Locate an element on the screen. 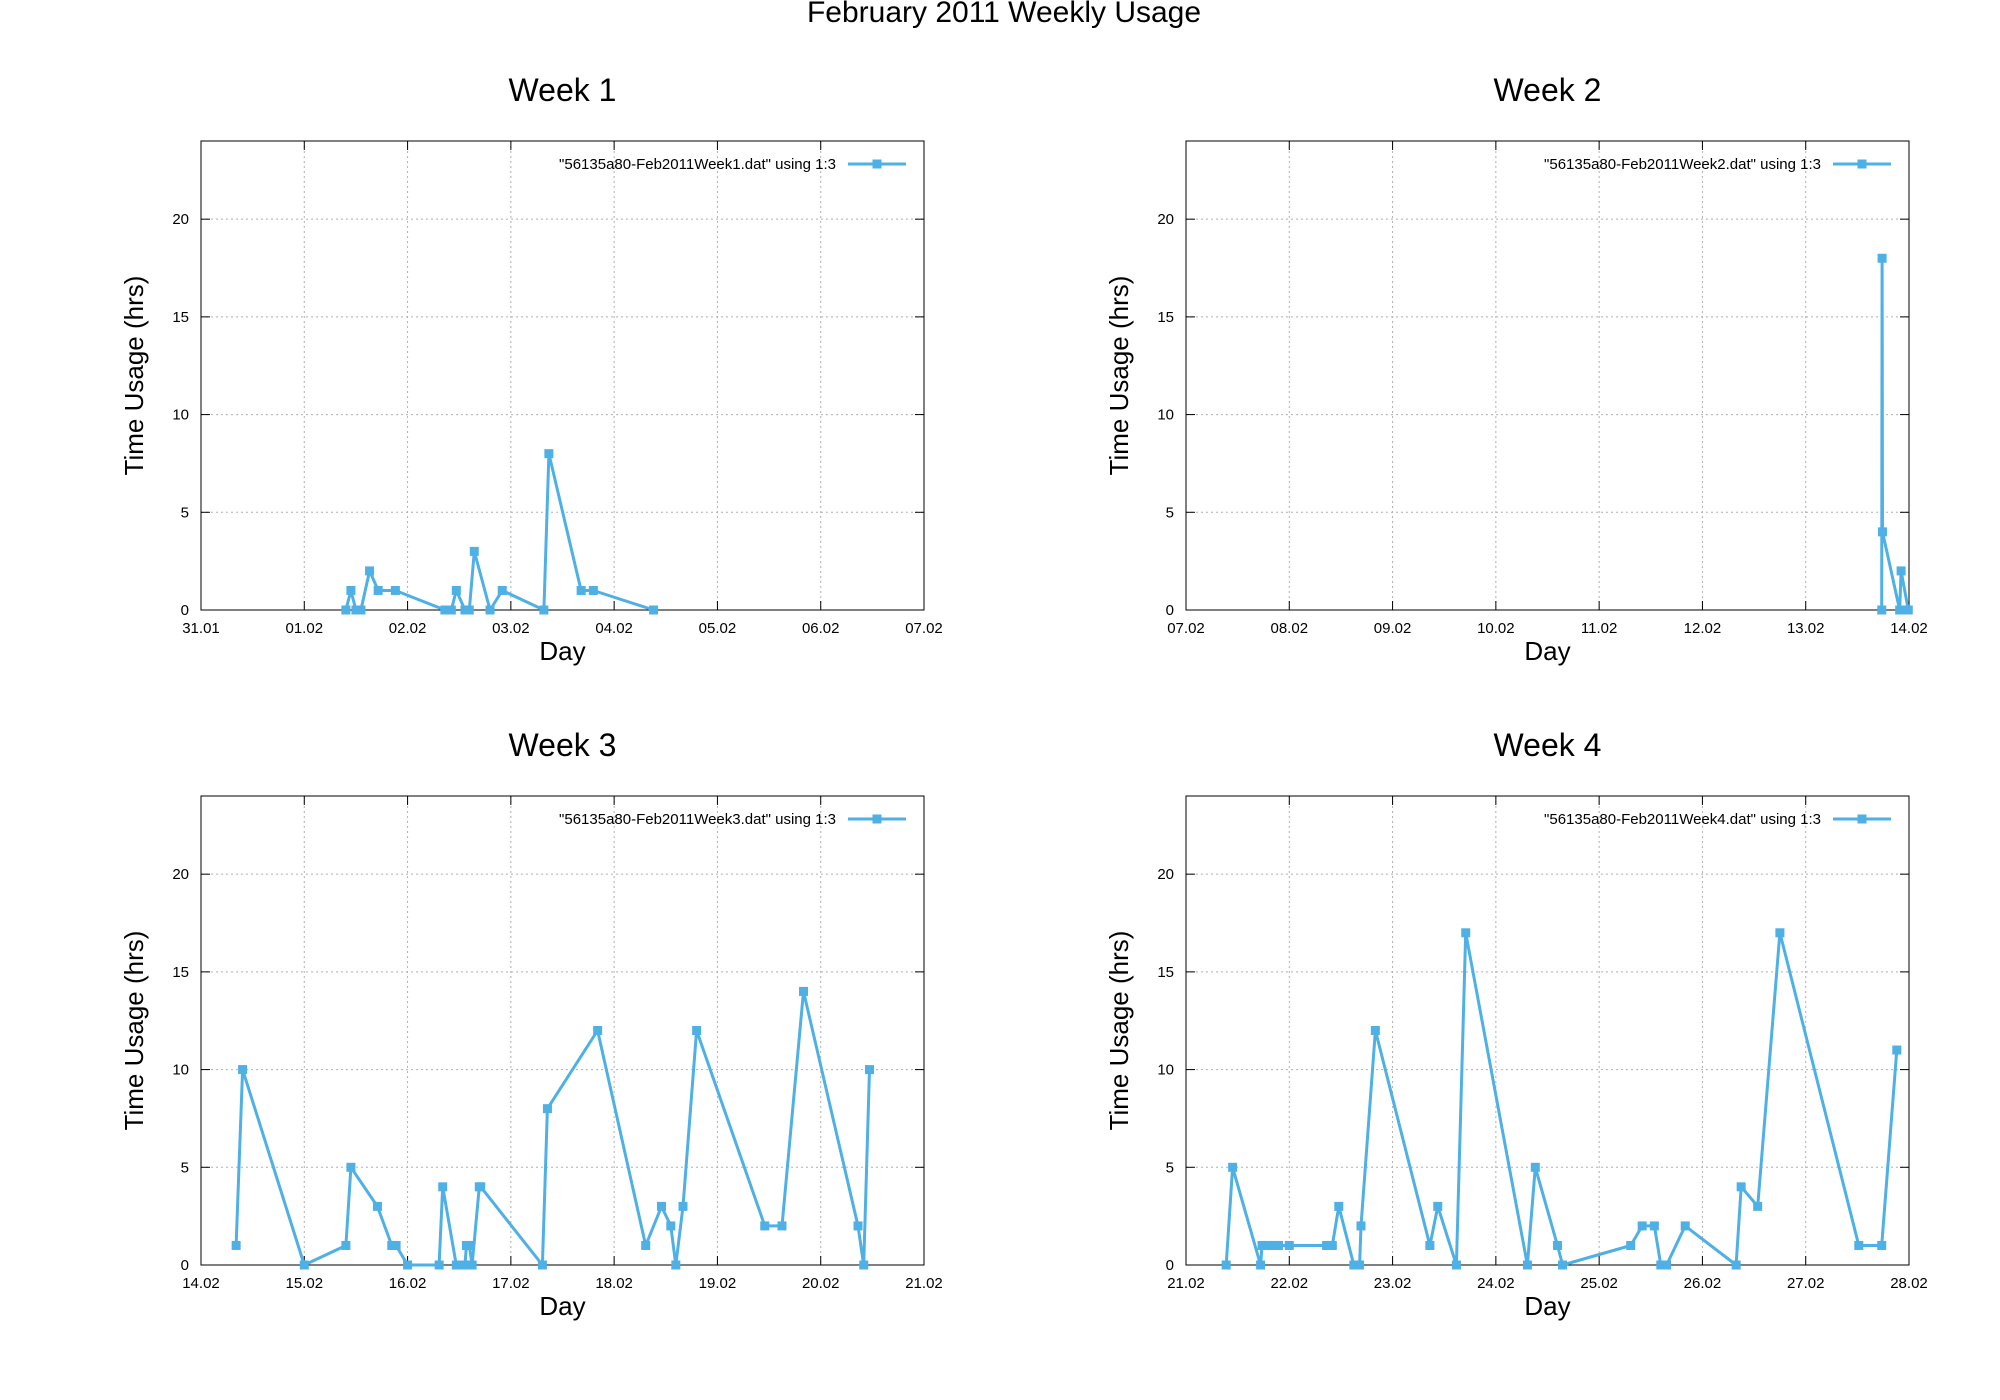 The image size is (2000, 1400). x-tick-label: 06.02 is located at coordinates (821, 628).